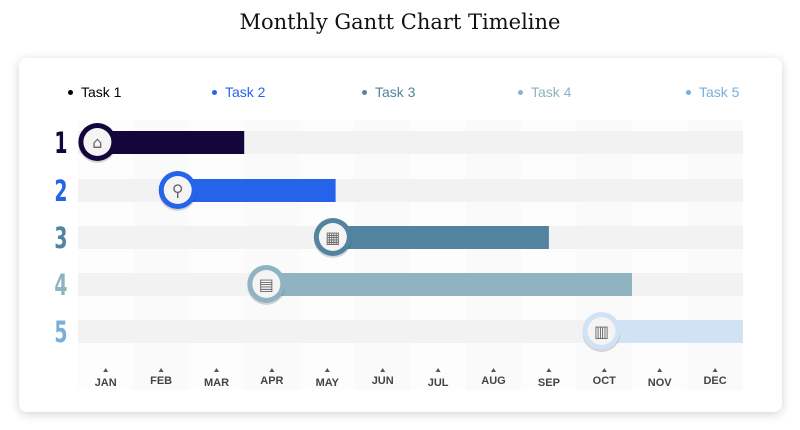 This screenshot has height=430, width=800. I want to click on calendar-icon-glyph: ▤, so click(266, 284).